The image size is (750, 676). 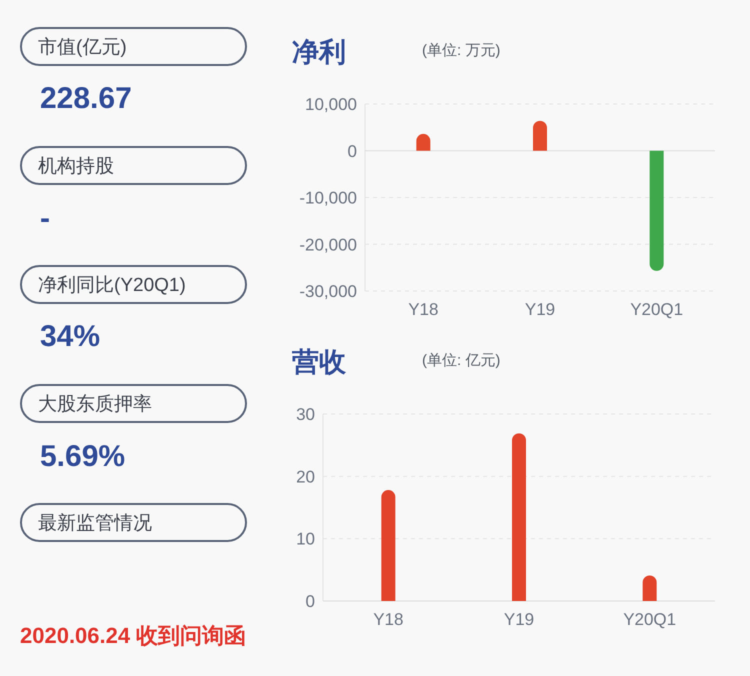 I want to click on y-tick-label: -30,000, so click(x=328, y=291).